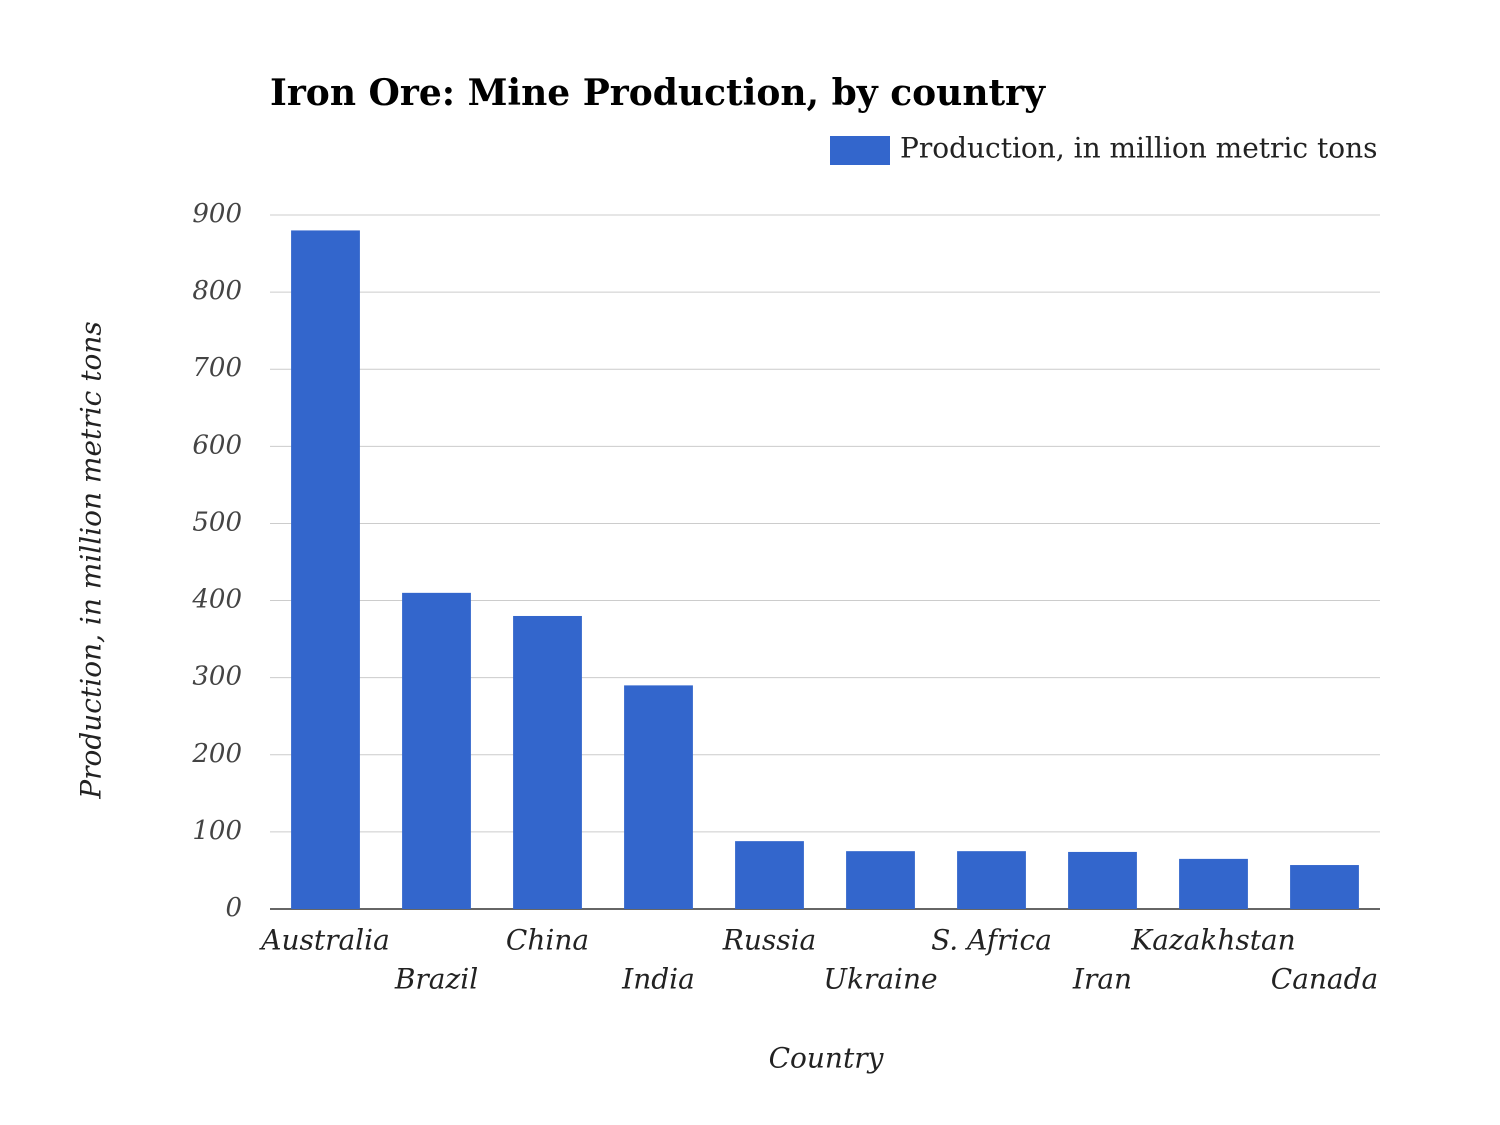 The width and height of the screenshot is (1500, 1125). Describe the element at coordinates (769, 940) in the screenshot. I see `x-tick-label: Russia` at that location.